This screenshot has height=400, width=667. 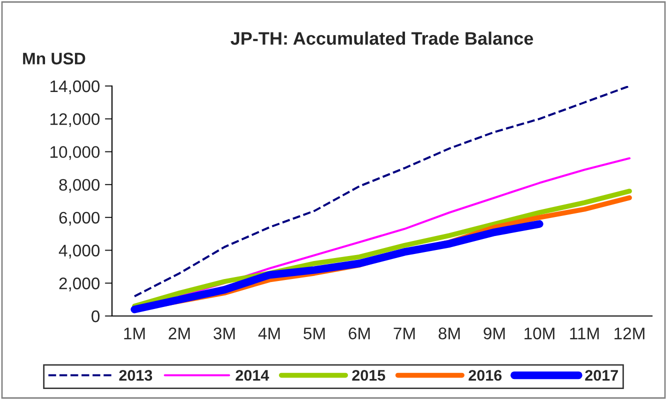 I want to click on y-tick-label: 0, so click(x=96, y=316).